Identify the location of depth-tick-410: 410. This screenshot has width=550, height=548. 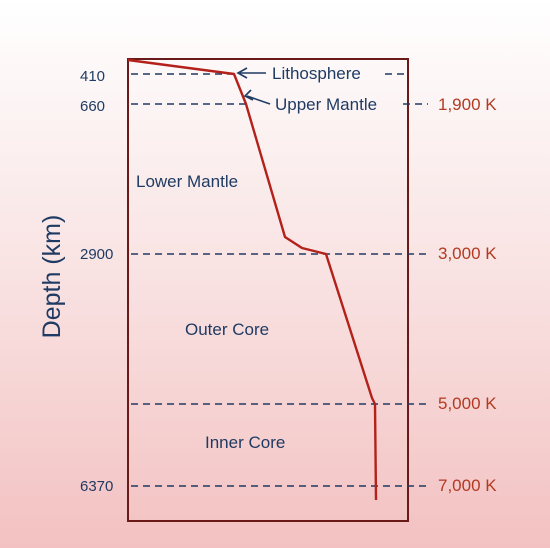
(93, 76).